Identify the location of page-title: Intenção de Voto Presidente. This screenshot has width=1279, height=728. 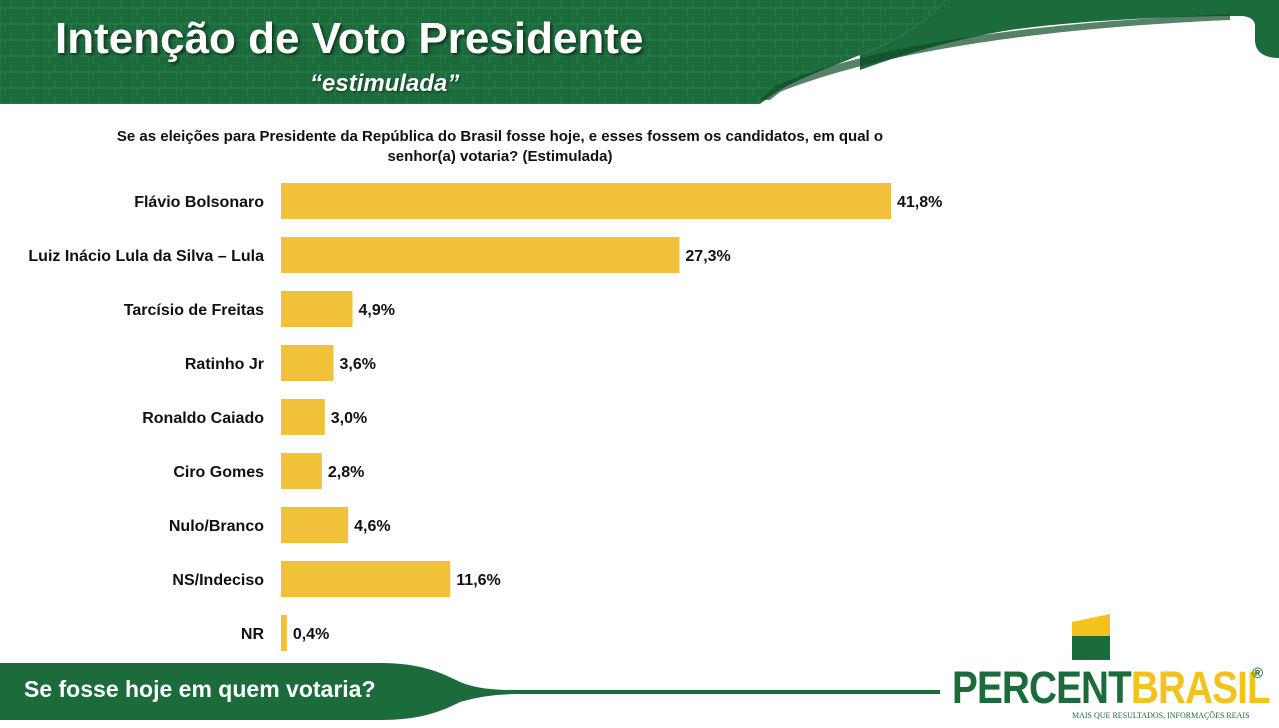
(349, 38).